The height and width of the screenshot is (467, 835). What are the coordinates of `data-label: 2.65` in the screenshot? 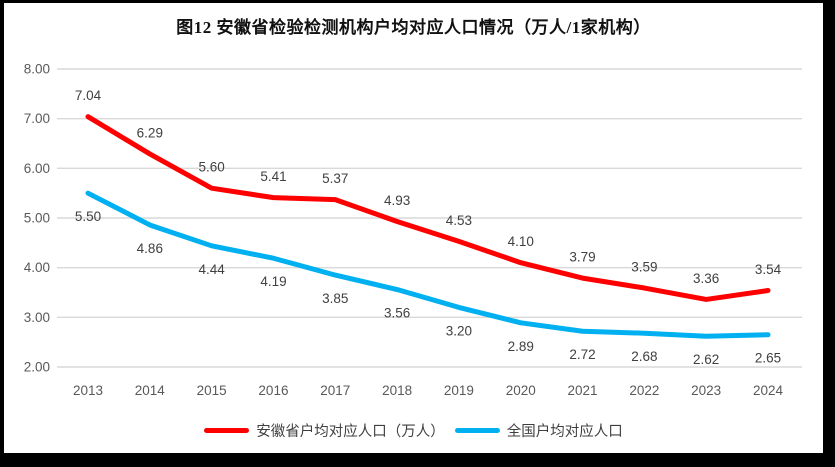 It's located at (768, 358).